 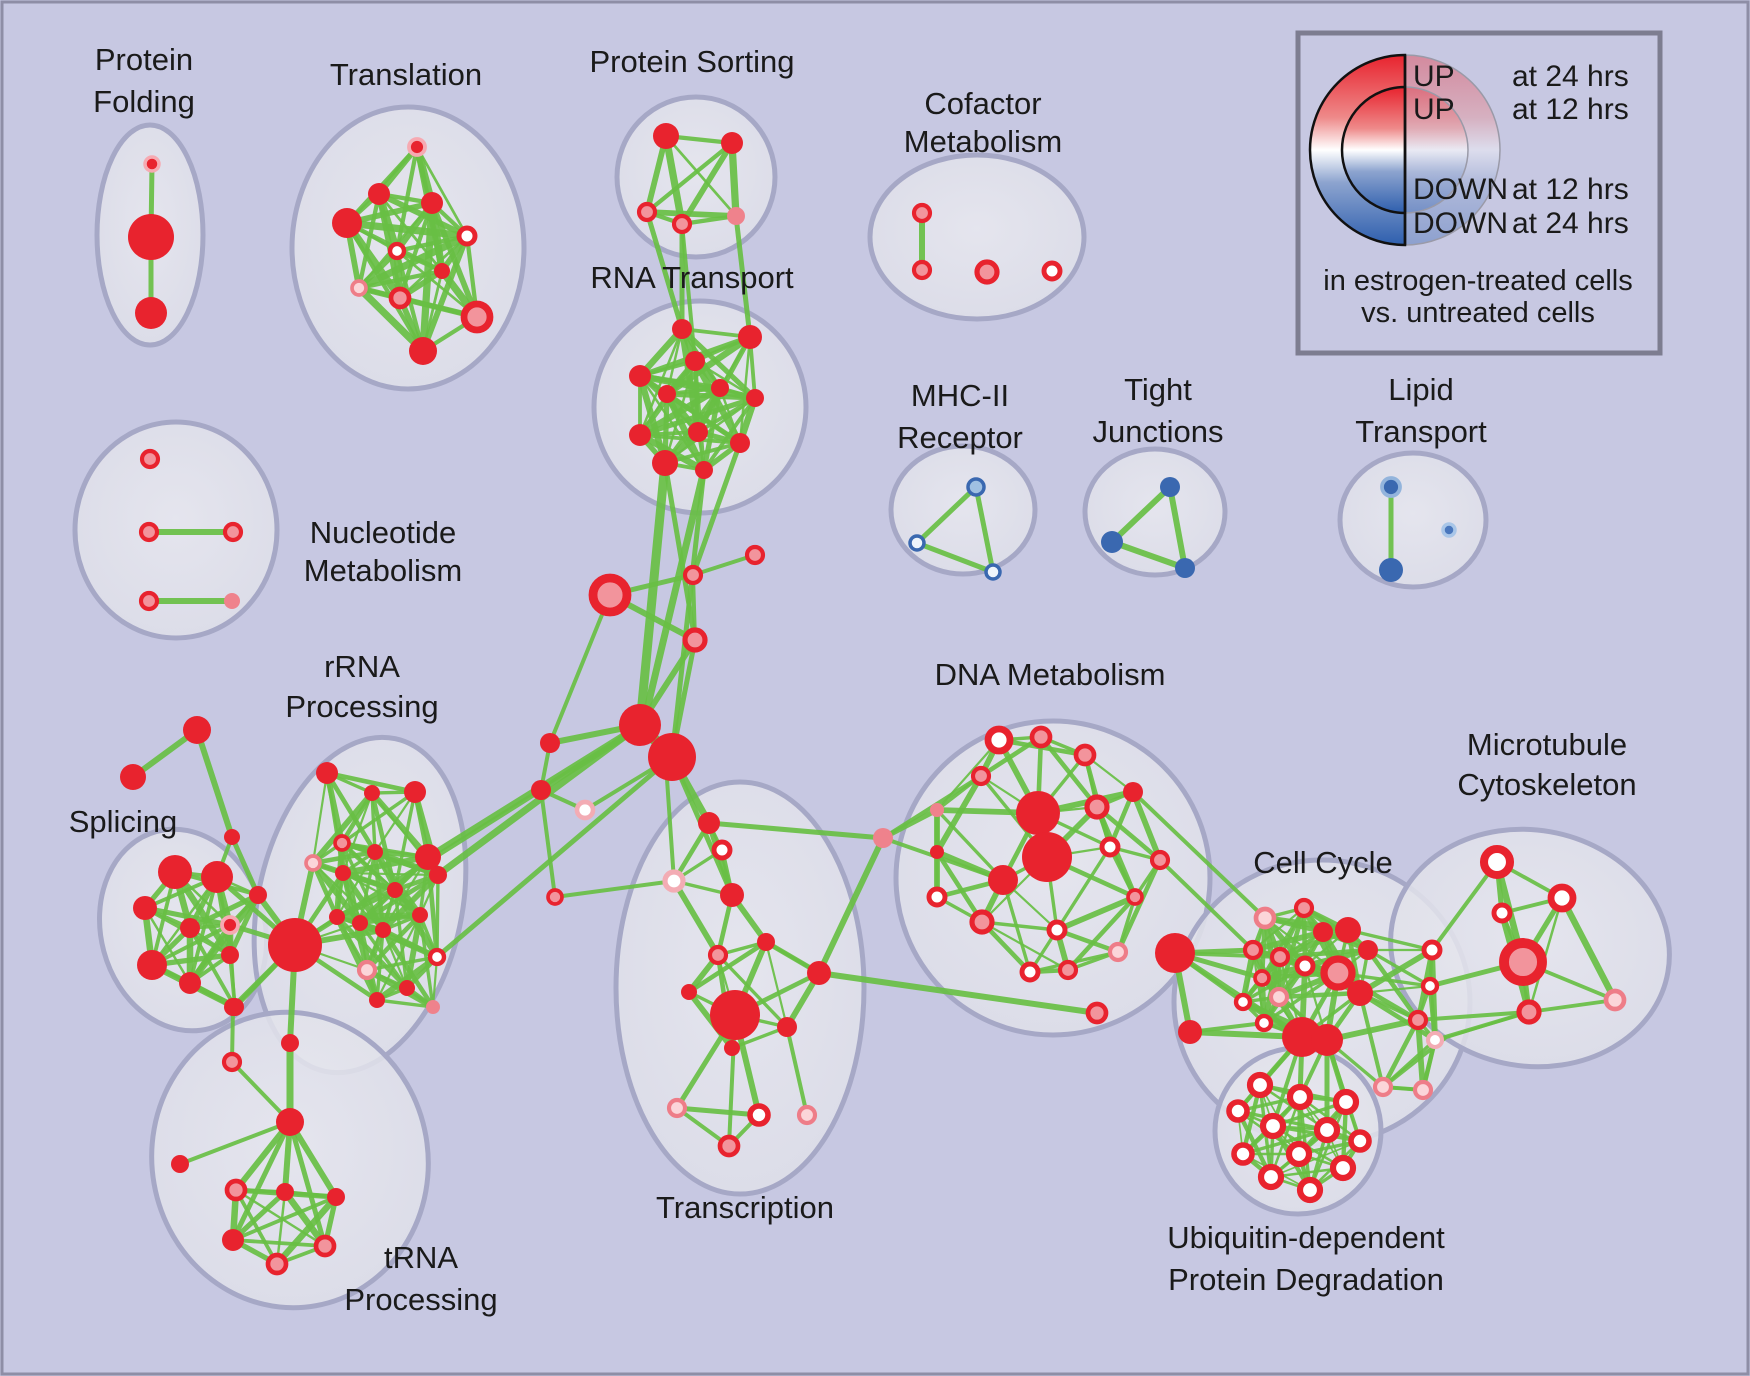 What do you see at coordinates (1158, 389) in the screenshot?
I see `cluster-label-tight-junctions: Tight` at bounding box center [1158, 389].